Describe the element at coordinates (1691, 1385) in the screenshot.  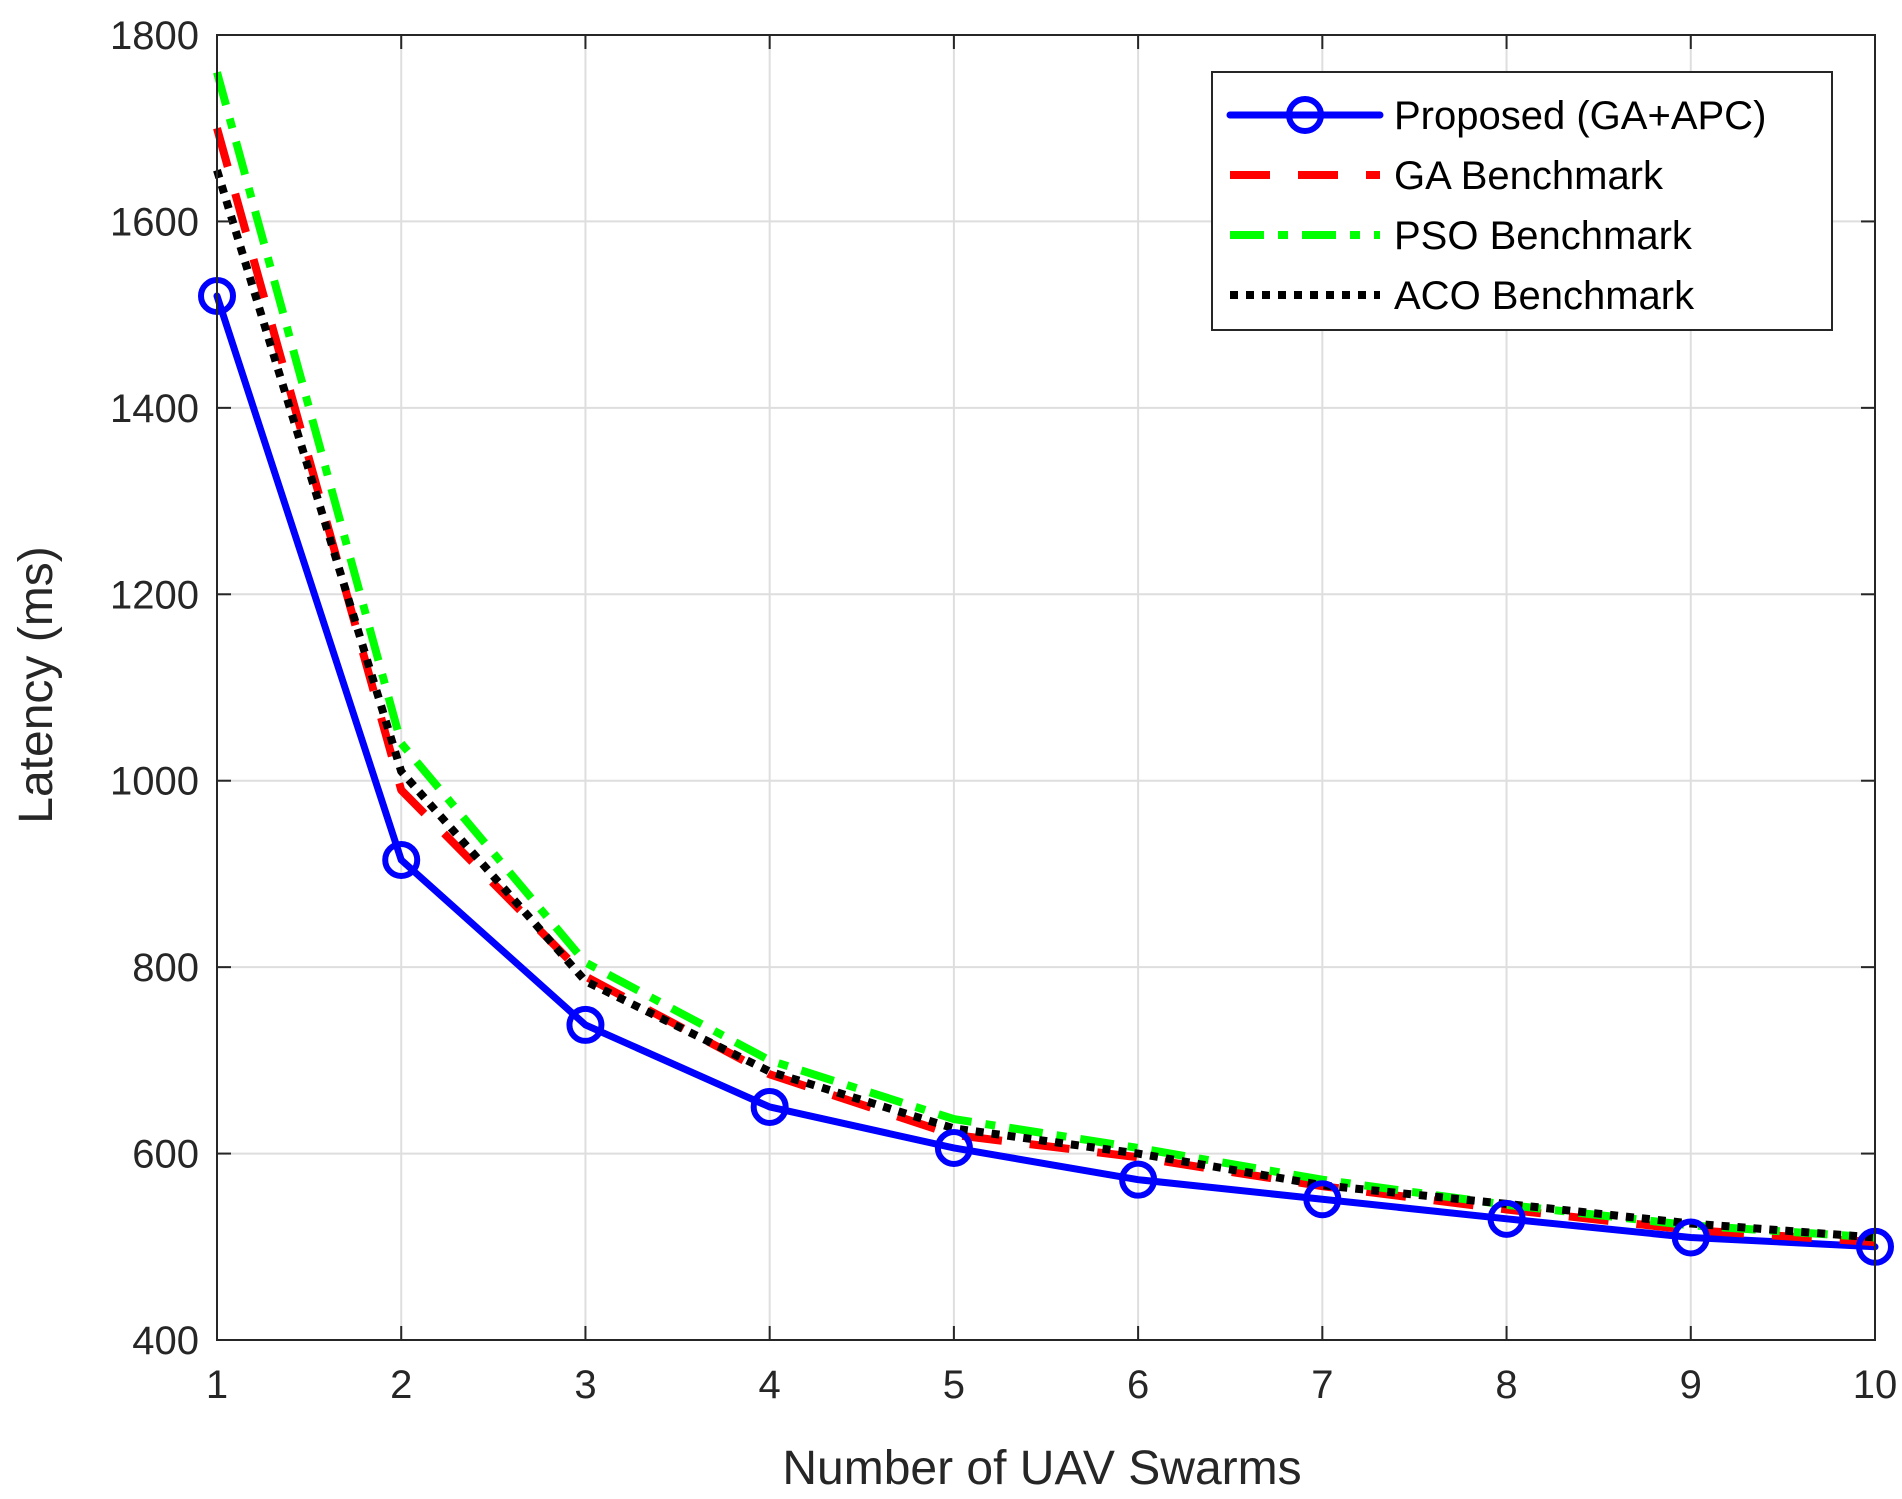
I see `x-tick-label: 9` at that location.